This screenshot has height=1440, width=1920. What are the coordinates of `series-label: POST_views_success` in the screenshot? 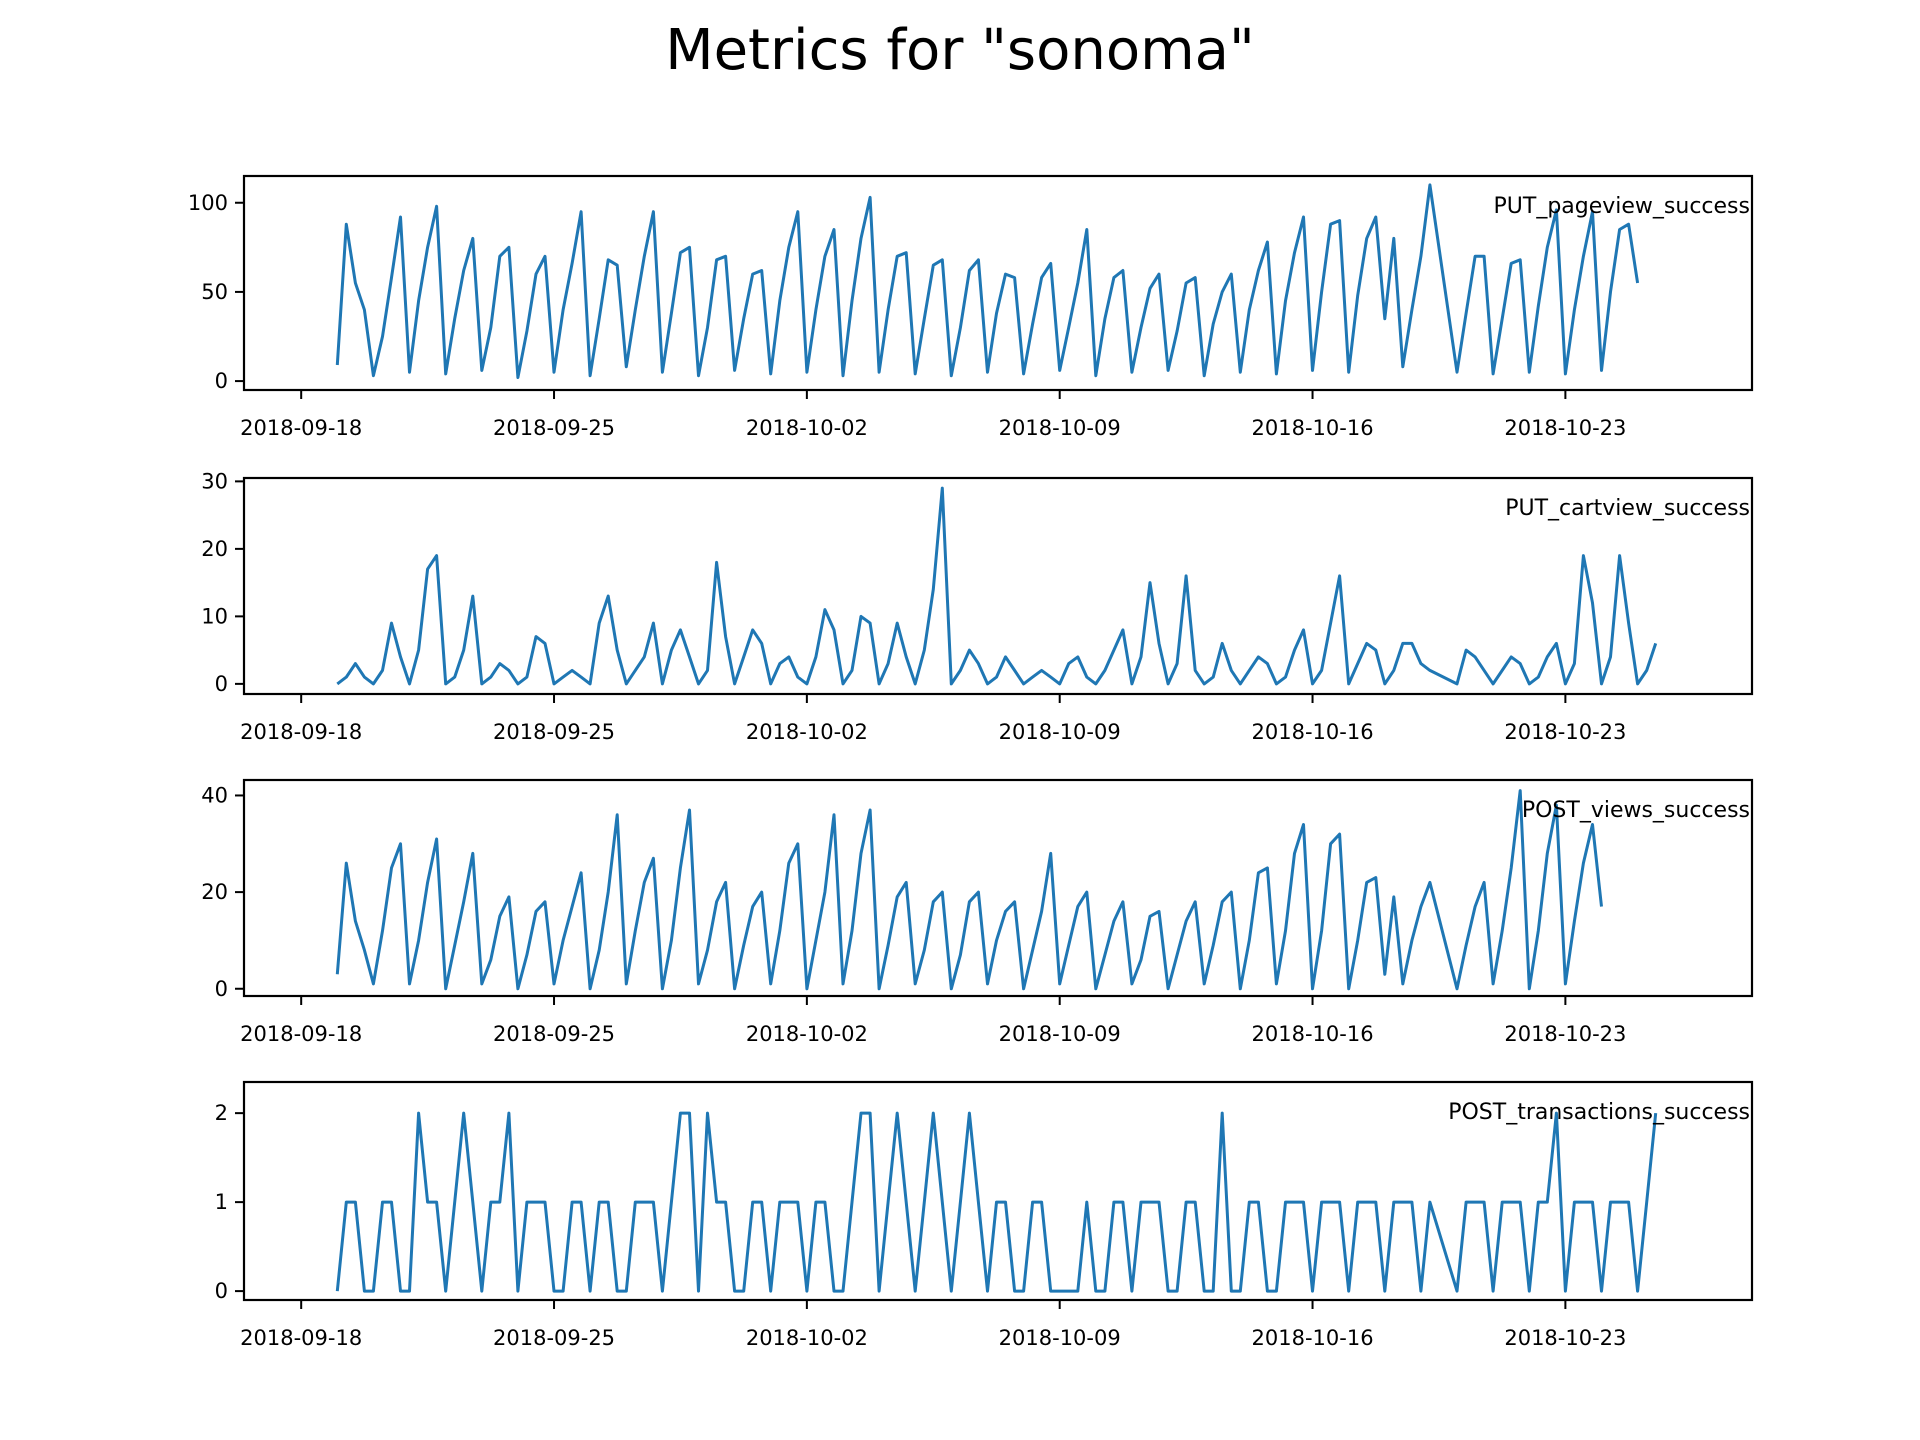 It's located at (1636, 810).